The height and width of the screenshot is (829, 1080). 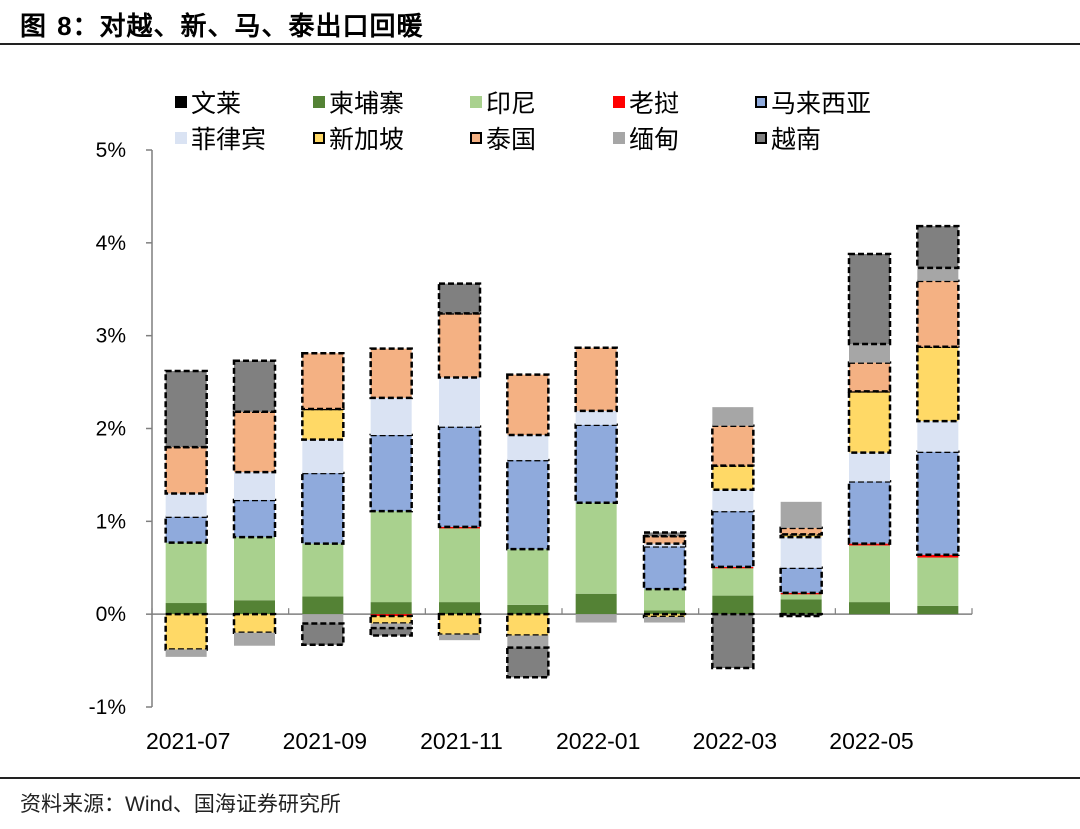 I want to click on x-tick-label: 2021-09, so click(x=325, y=741).